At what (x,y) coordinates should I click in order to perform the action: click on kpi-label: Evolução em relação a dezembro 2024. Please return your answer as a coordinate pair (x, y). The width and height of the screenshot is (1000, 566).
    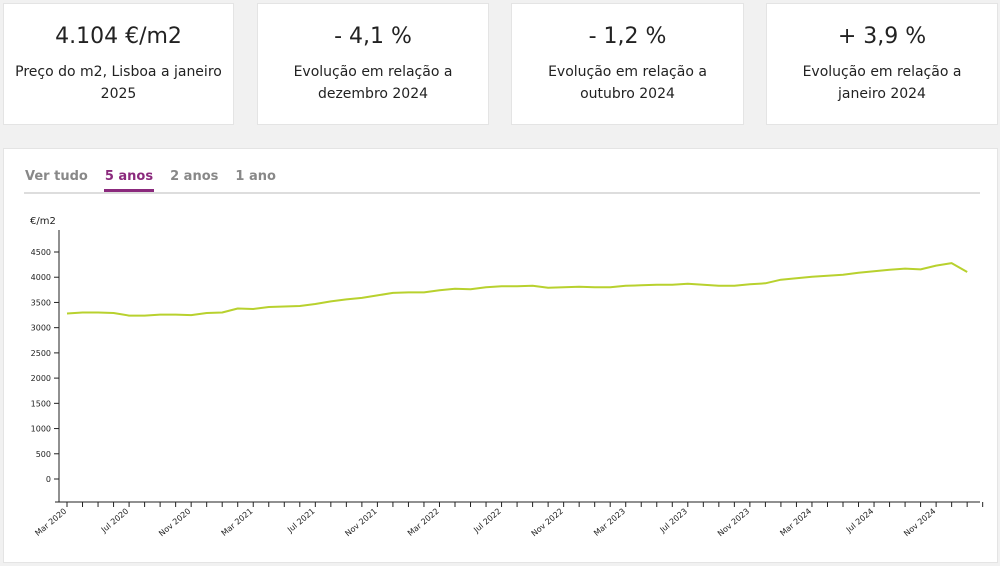
    Looking at the image, I should click on (373, 83).